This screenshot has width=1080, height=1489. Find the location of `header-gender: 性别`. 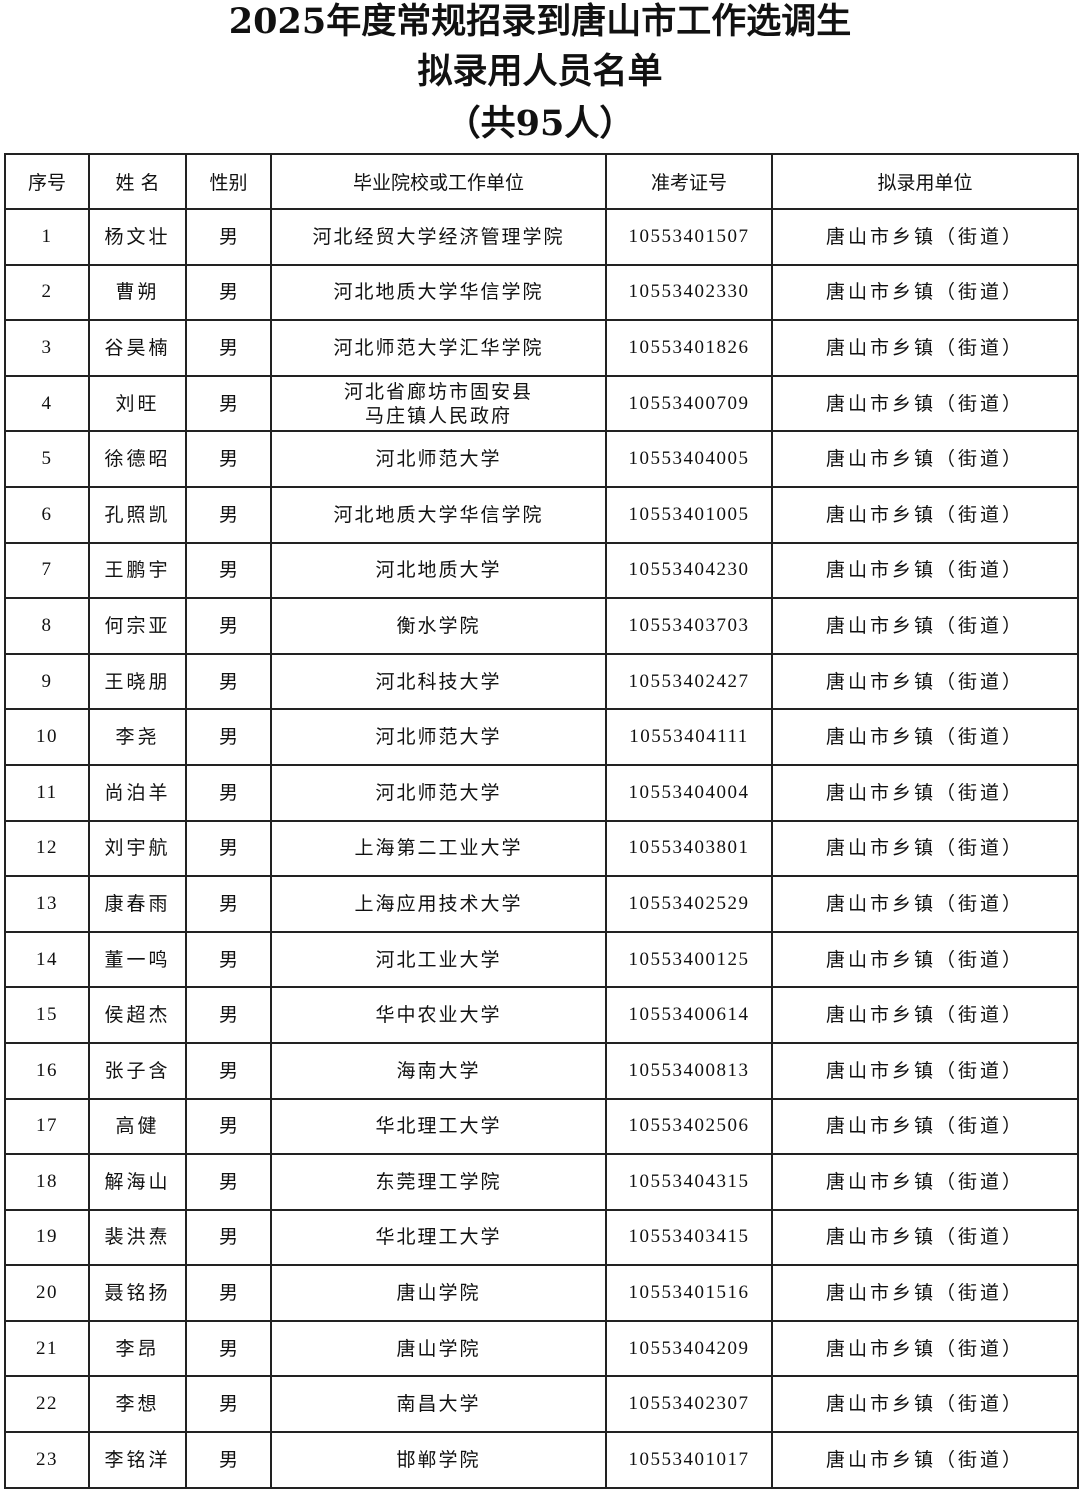

header-gender: 性别 is located at coordinates (228, 181).